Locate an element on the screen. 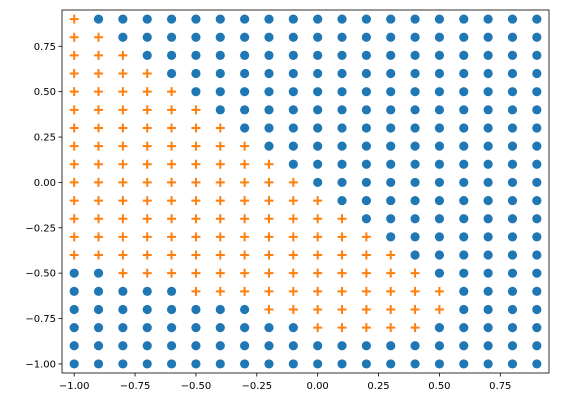 This screenshot has width=568, height=413. x-tick-label: 0.00 is located at coordinates (318, 386).